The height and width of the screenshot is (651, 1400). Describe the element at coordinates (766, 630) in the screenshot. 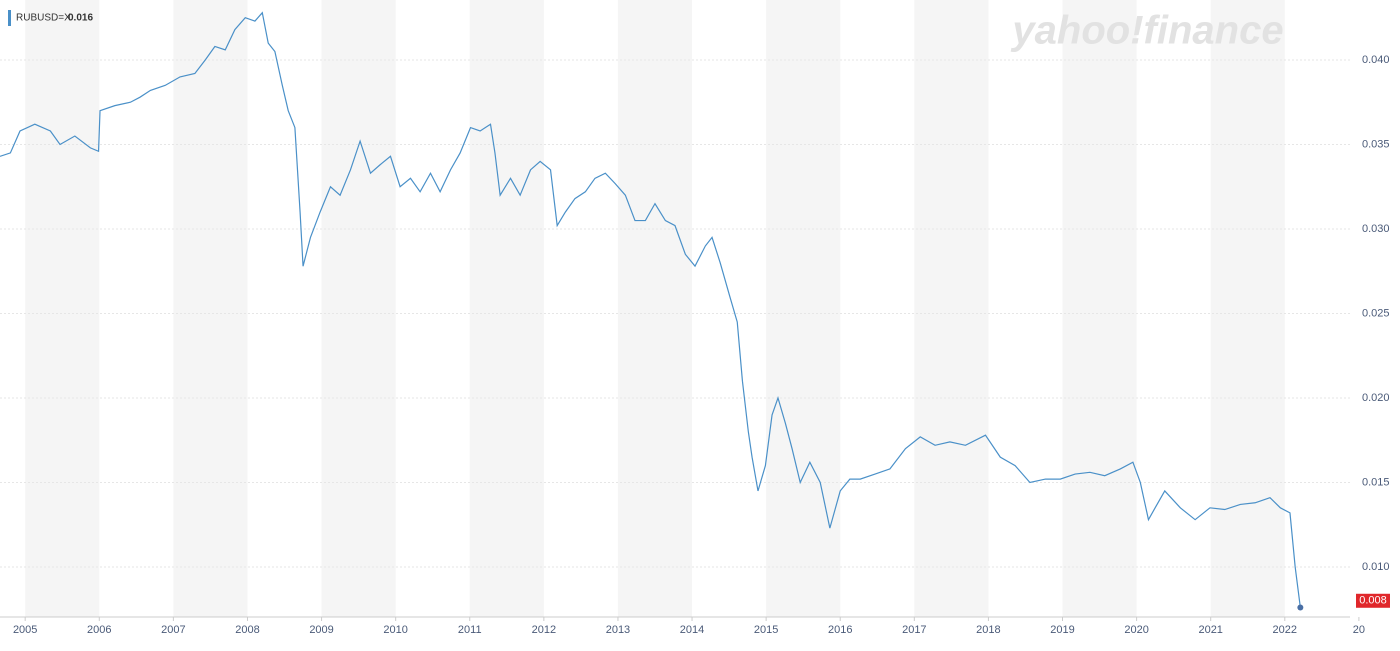

I see `x-tick-label: 2015` at that location.